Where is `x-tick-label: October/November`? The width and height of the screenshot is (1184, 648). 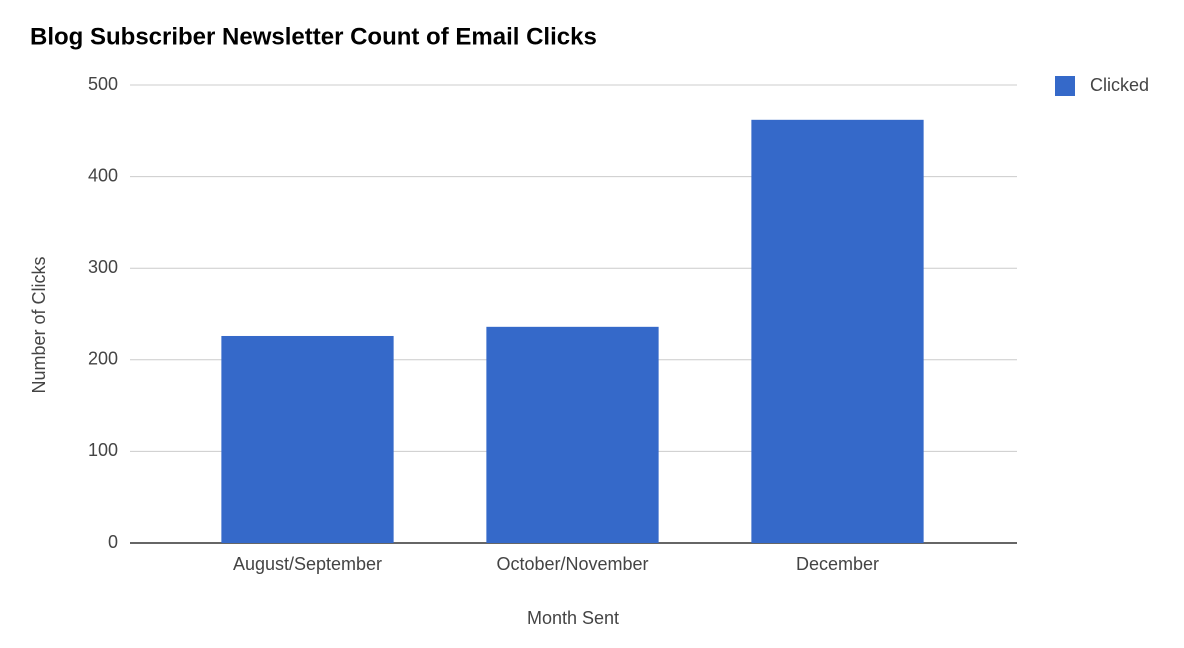
x-tick-label: October/November is located at coordinates (572, 564).